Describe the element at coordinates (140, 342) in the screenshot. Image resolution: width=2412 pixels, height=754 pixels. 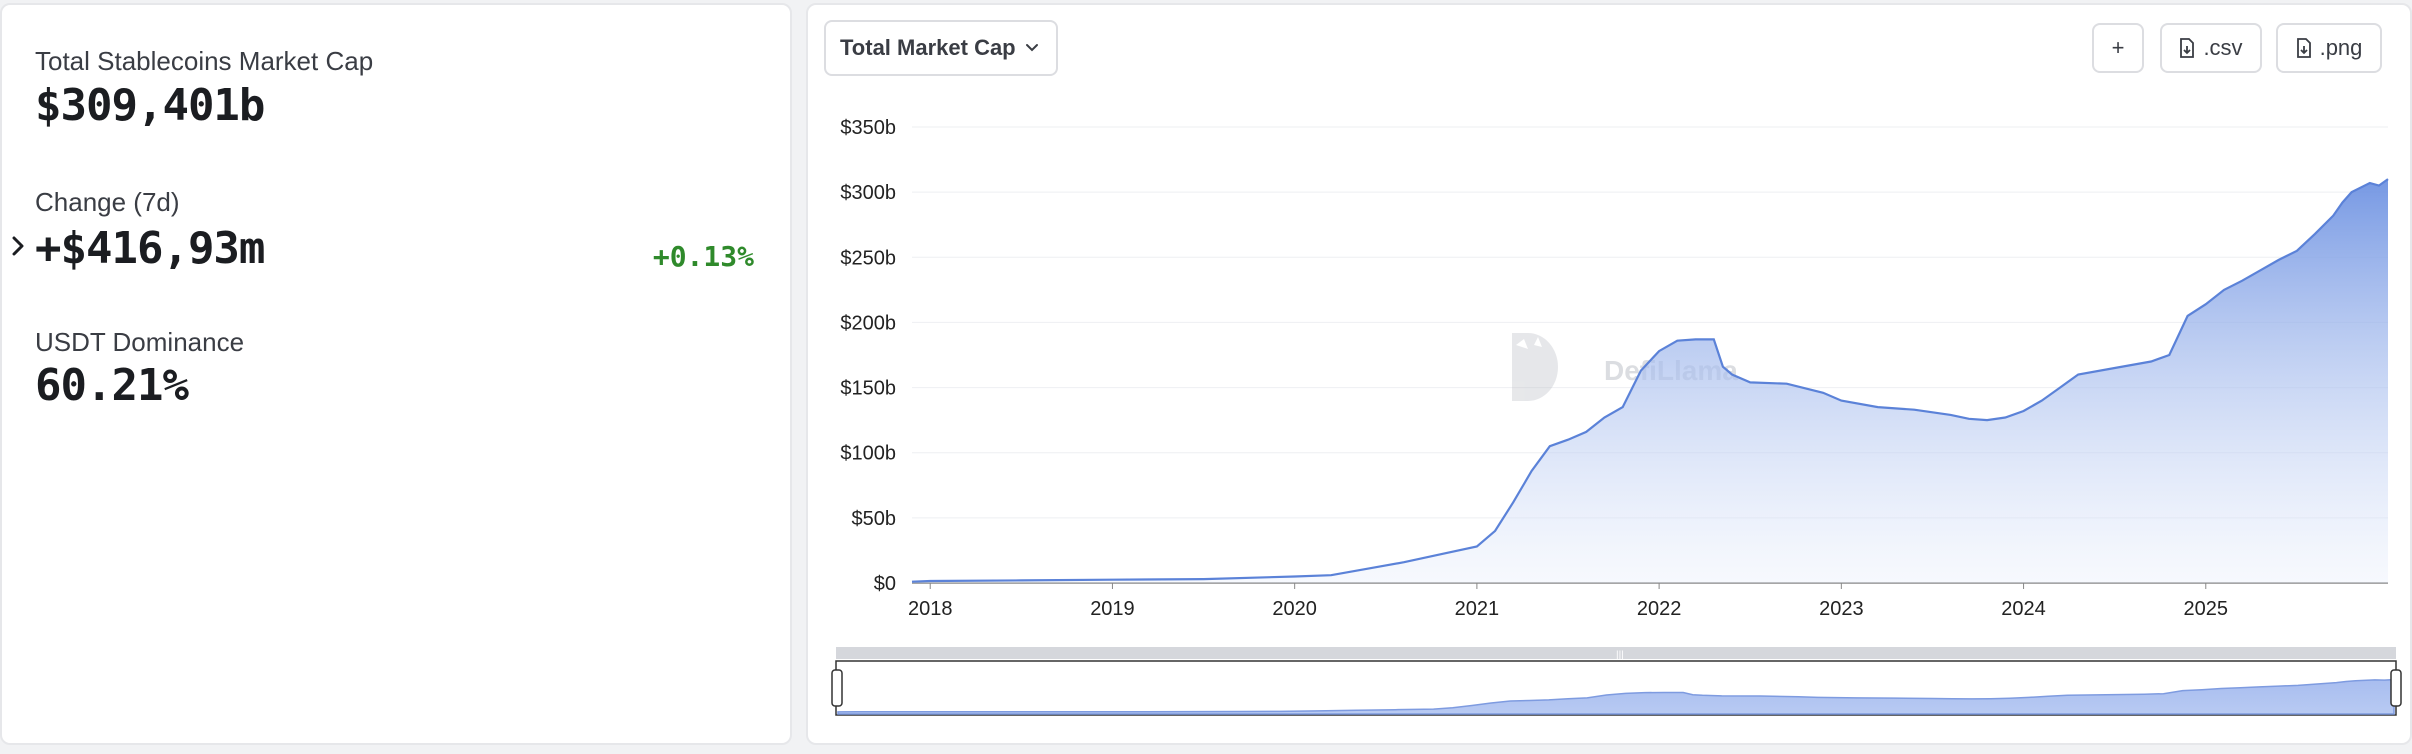
I see `dominance-label: USDT Dominance` at that location.